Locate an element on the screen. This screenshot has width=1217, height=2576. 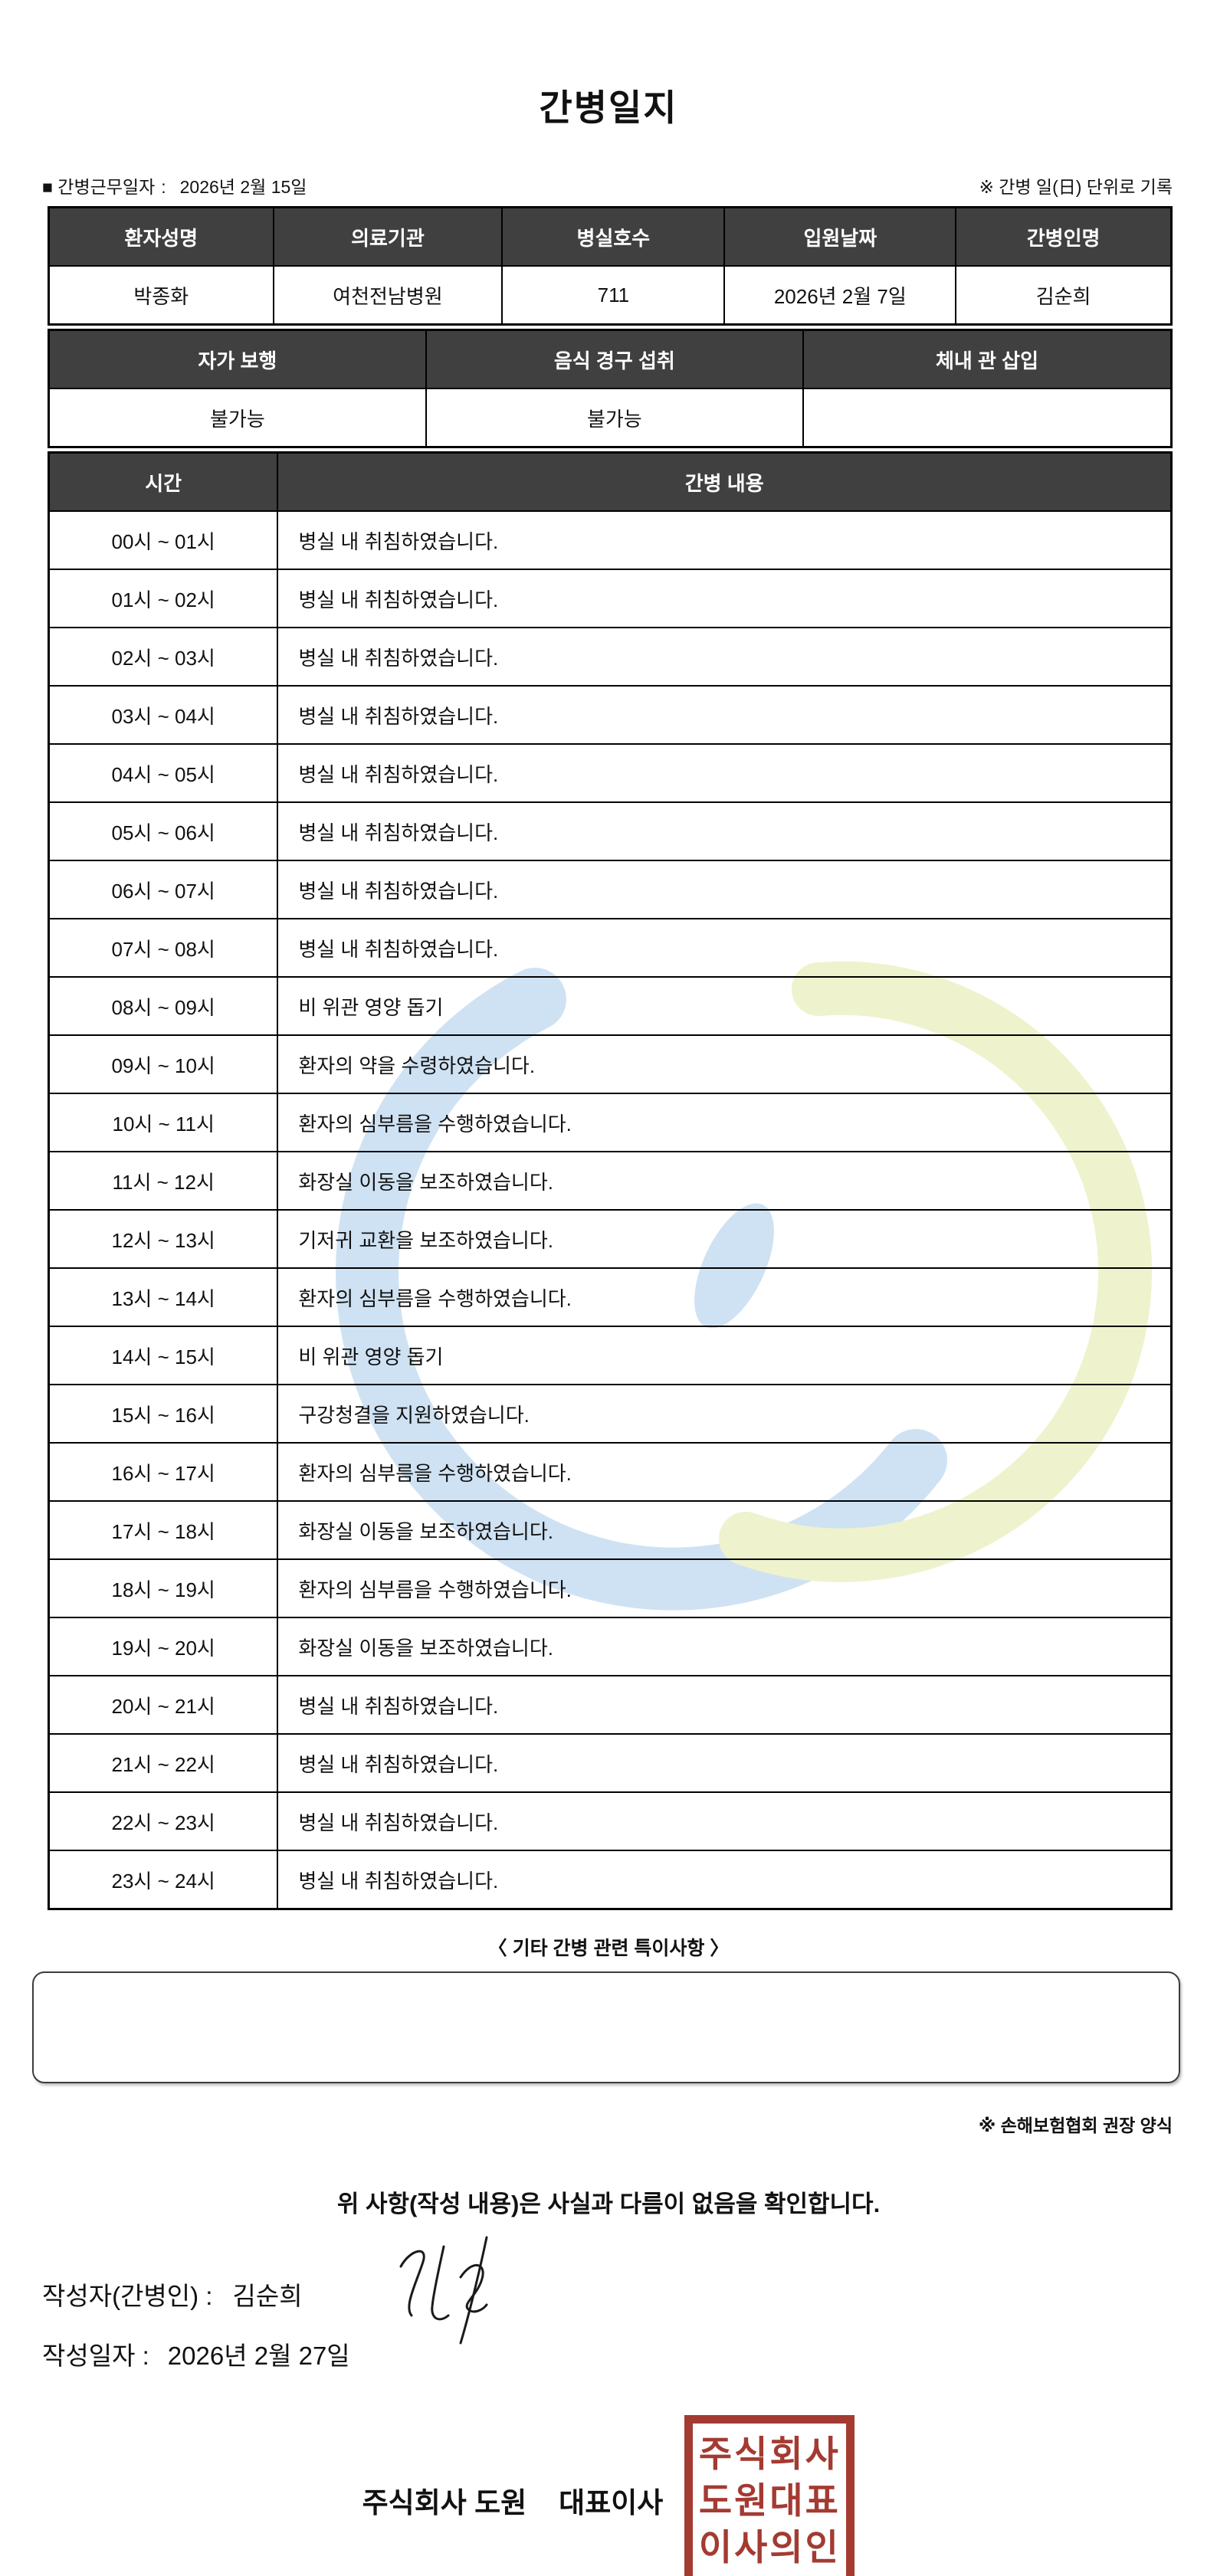
log-row: 14시 ~ 15시 비 위관 영양 돕기 is located at coordinates (610, 1355).